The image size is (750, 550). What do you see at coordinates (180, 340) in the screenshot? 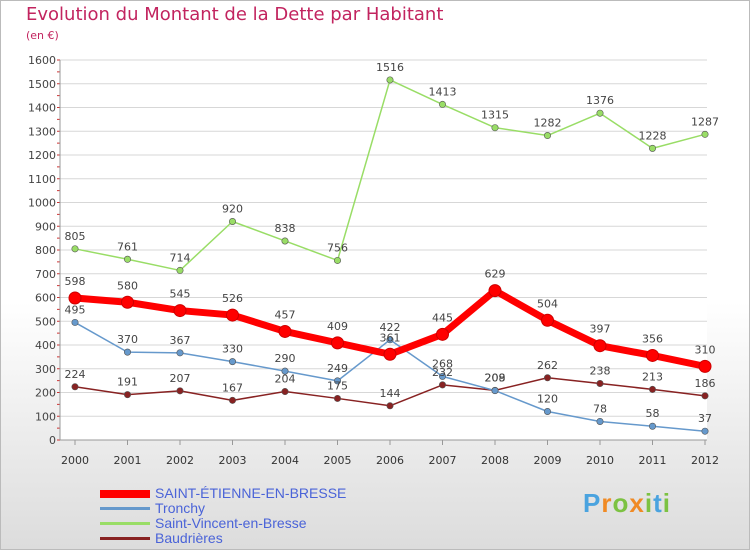
I see `data-label: 367` at bounding box center [180, 340].